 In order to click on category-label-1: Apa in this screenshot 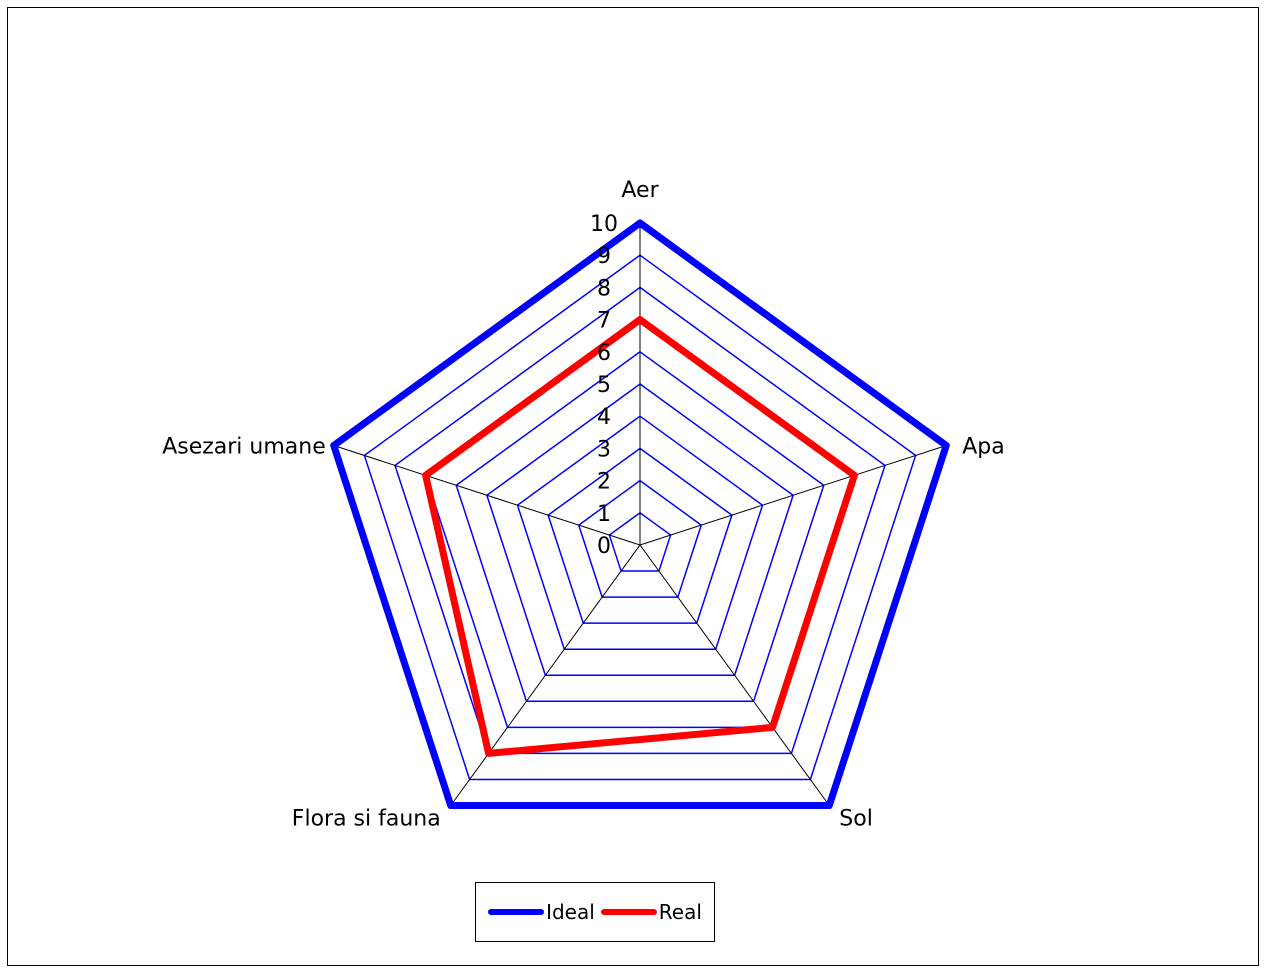, I will do `click(983, 446)`.